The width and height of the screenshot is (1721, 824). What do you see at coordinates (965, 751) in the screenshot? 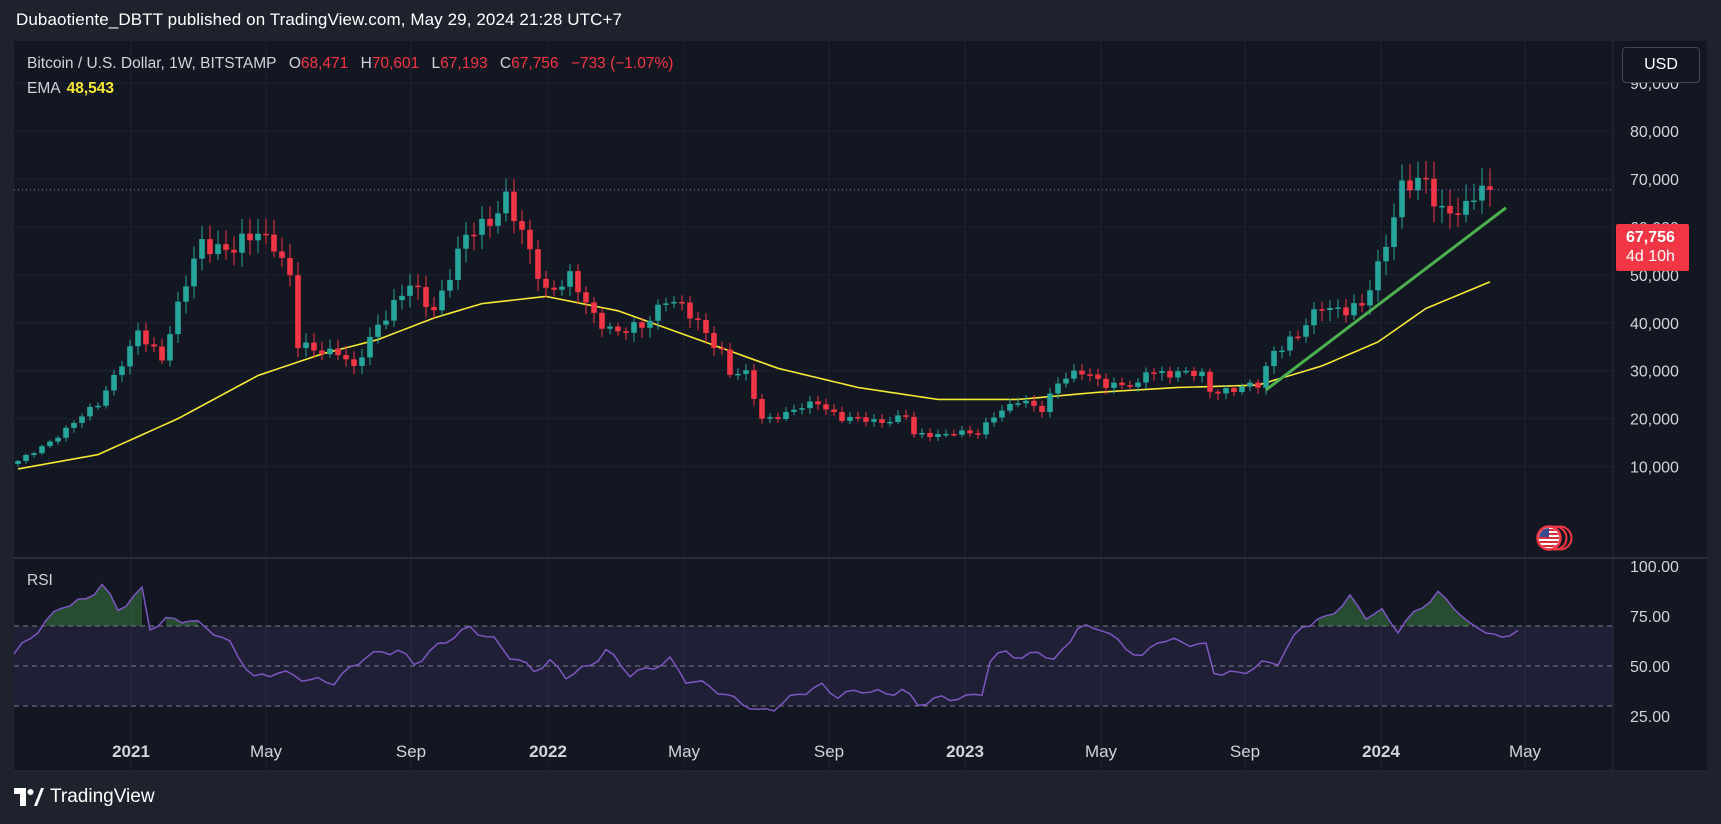
I see `x-tick-label: 2023` at bounding box center [965, 751].